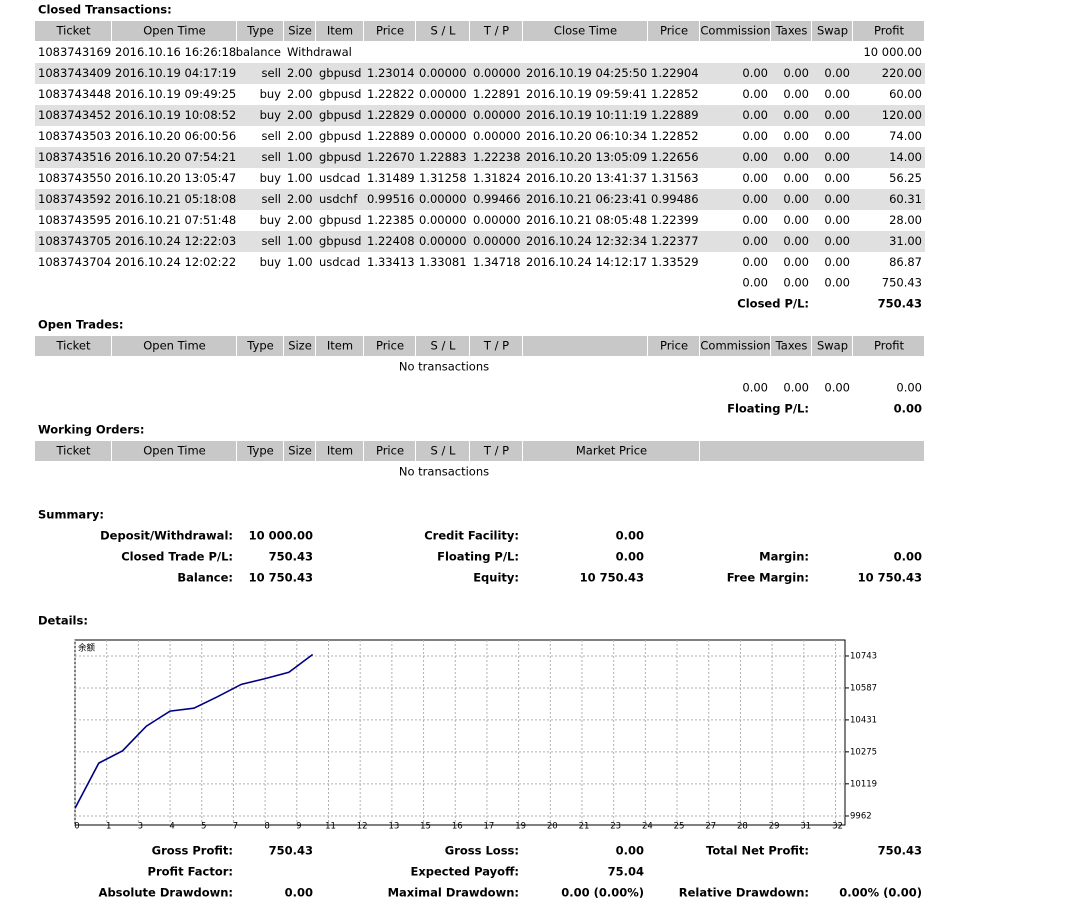 Image resolution: width=1065 pixels, height=917 pixels. What do you see at coordinates (194, 731) in the screenshot?
I see `balance-line` at bounding box center [194, 731].